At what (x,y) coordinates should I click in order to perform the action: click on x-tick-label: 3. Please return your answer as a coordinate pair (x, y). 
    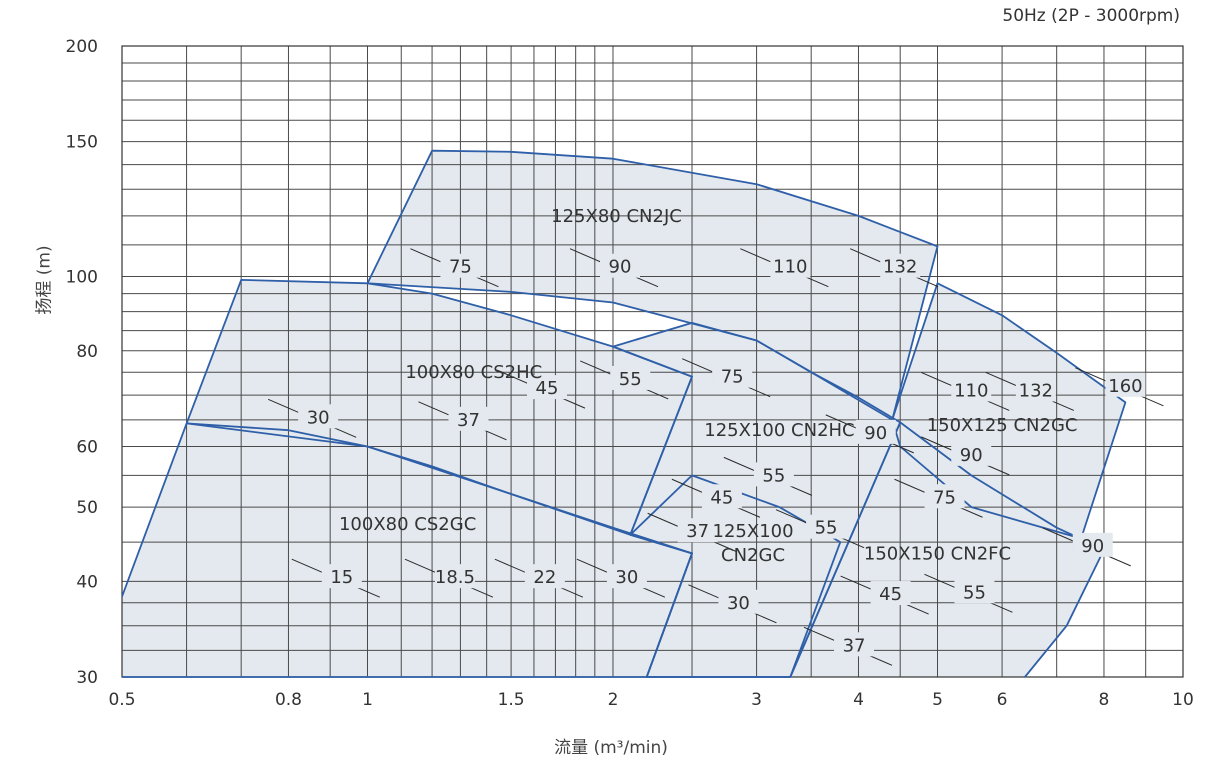
    Looking at the image, I should click on (756, 700).